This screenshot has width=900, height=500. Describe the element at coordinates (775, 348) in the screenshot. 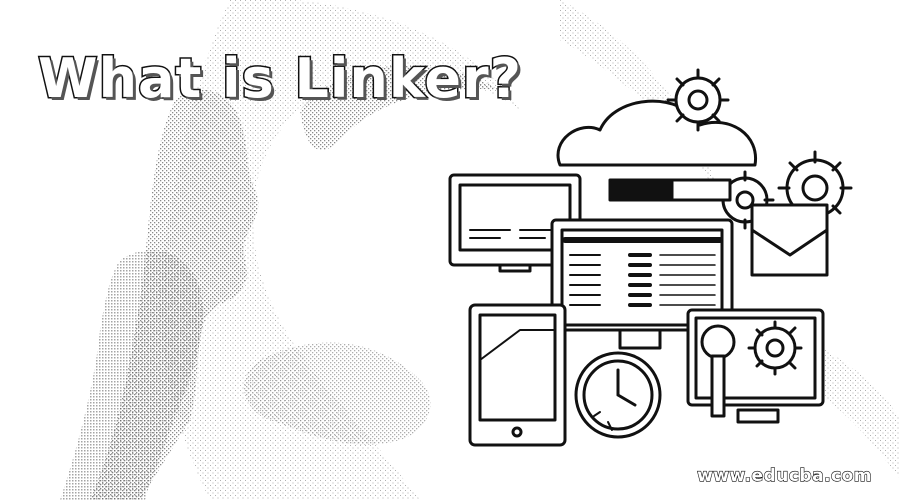

I see `gear-icon-screen` at that location.